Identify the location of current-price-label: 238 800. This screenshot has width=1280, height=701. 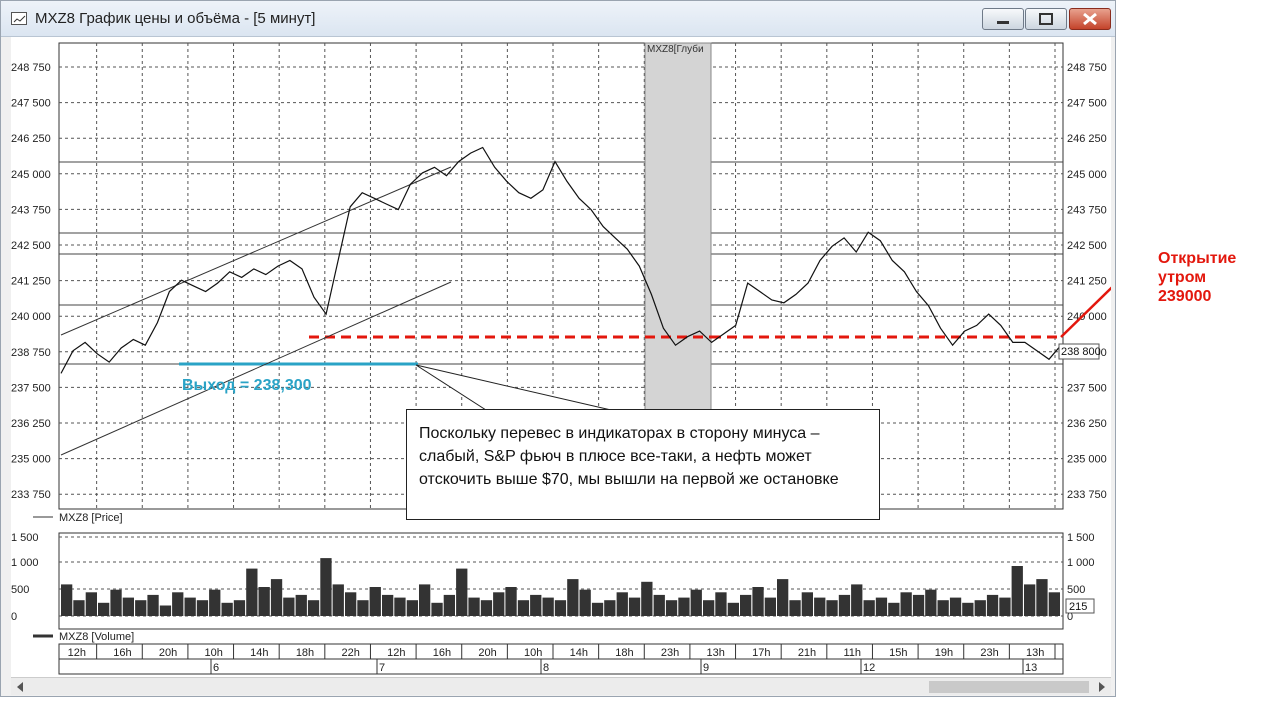
(1081, 352).